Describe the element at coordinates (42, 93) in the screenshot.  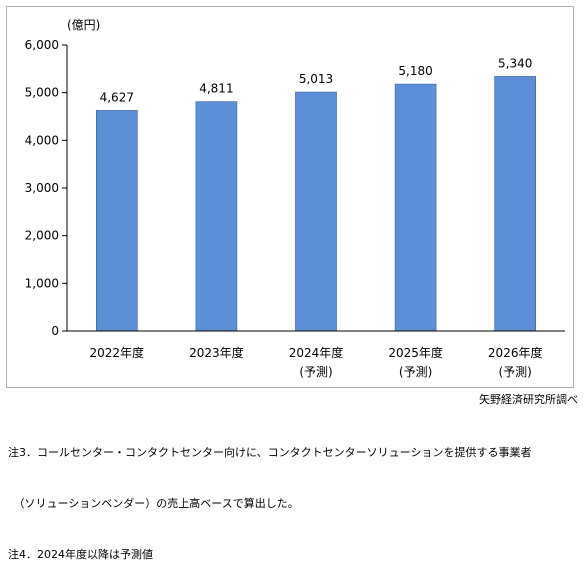
I see `y-tick-label: 5,000` at that location.